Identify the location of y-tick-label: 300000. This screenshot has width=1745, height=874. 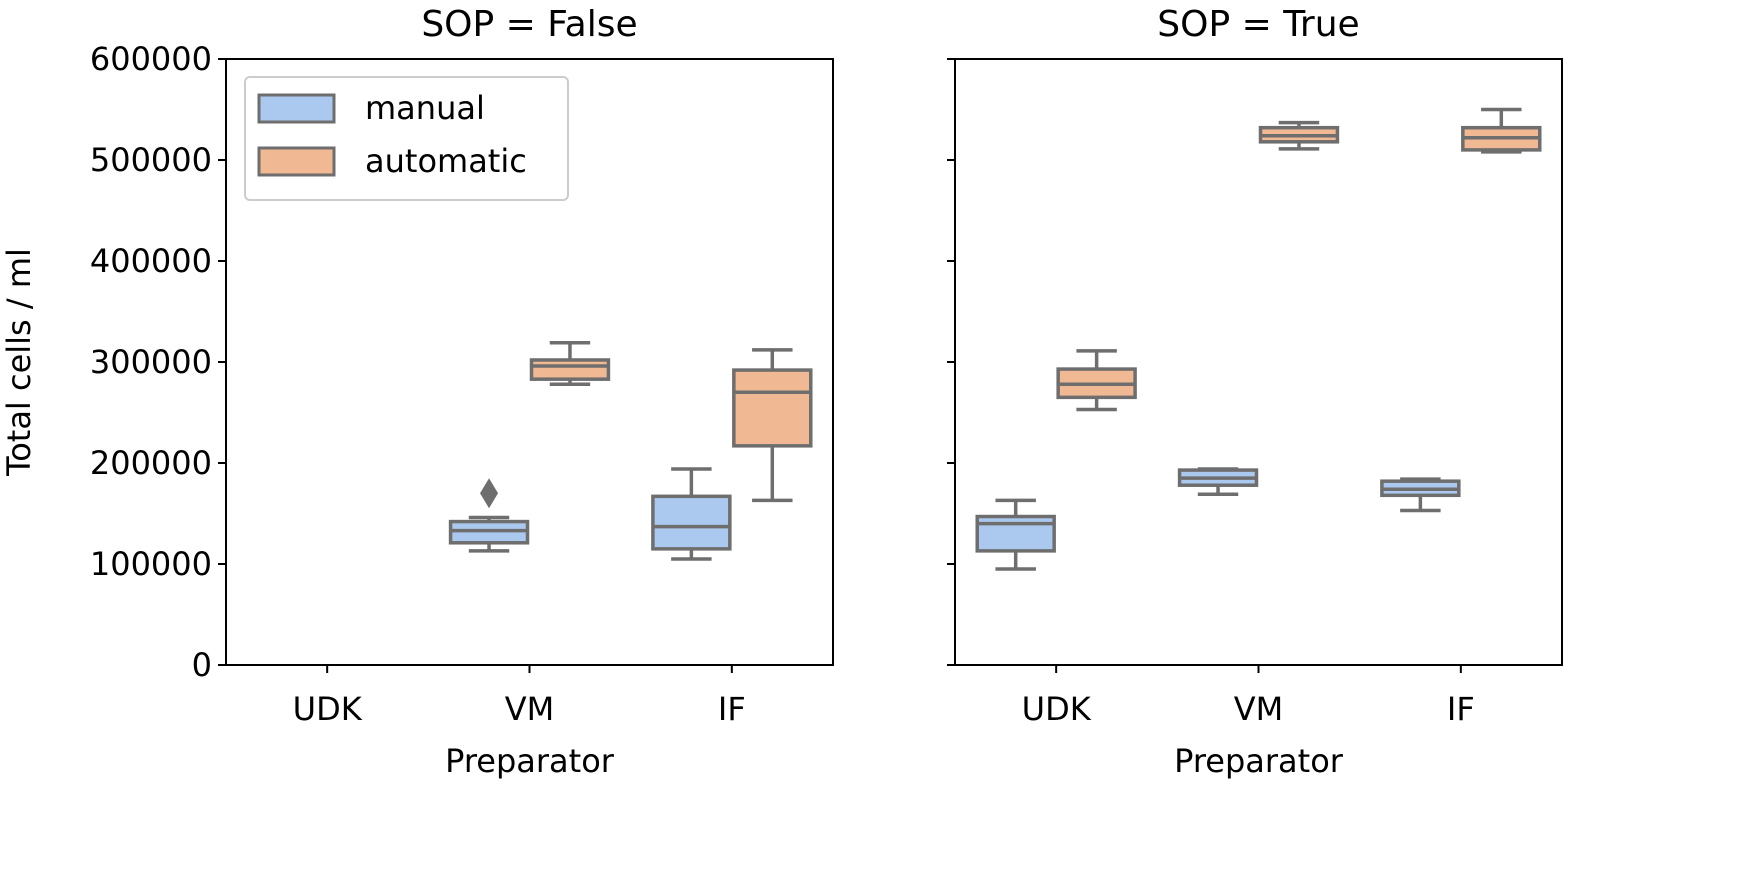
(151, 362).